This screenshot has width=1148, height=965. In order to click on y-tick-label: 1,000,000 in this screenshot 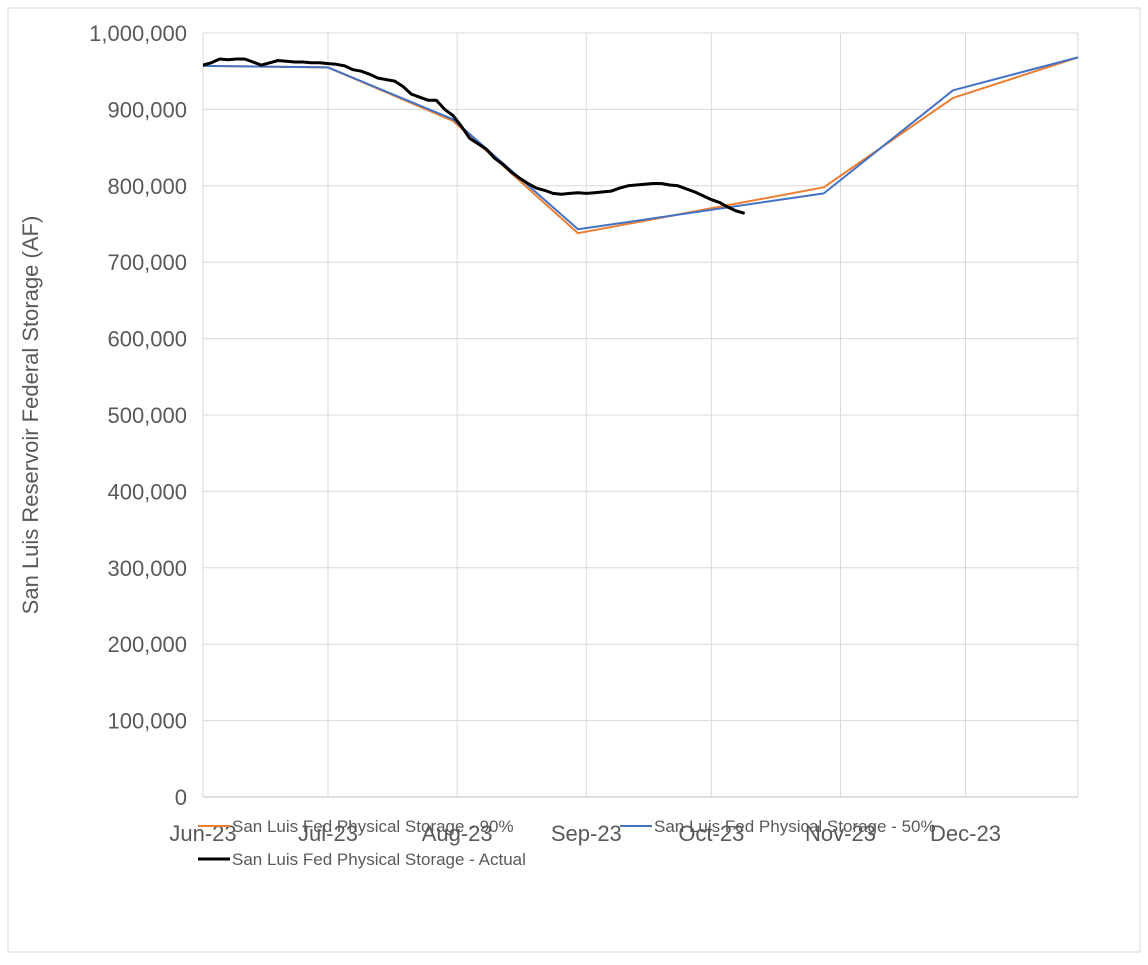, I will do `click(138, 33)`.